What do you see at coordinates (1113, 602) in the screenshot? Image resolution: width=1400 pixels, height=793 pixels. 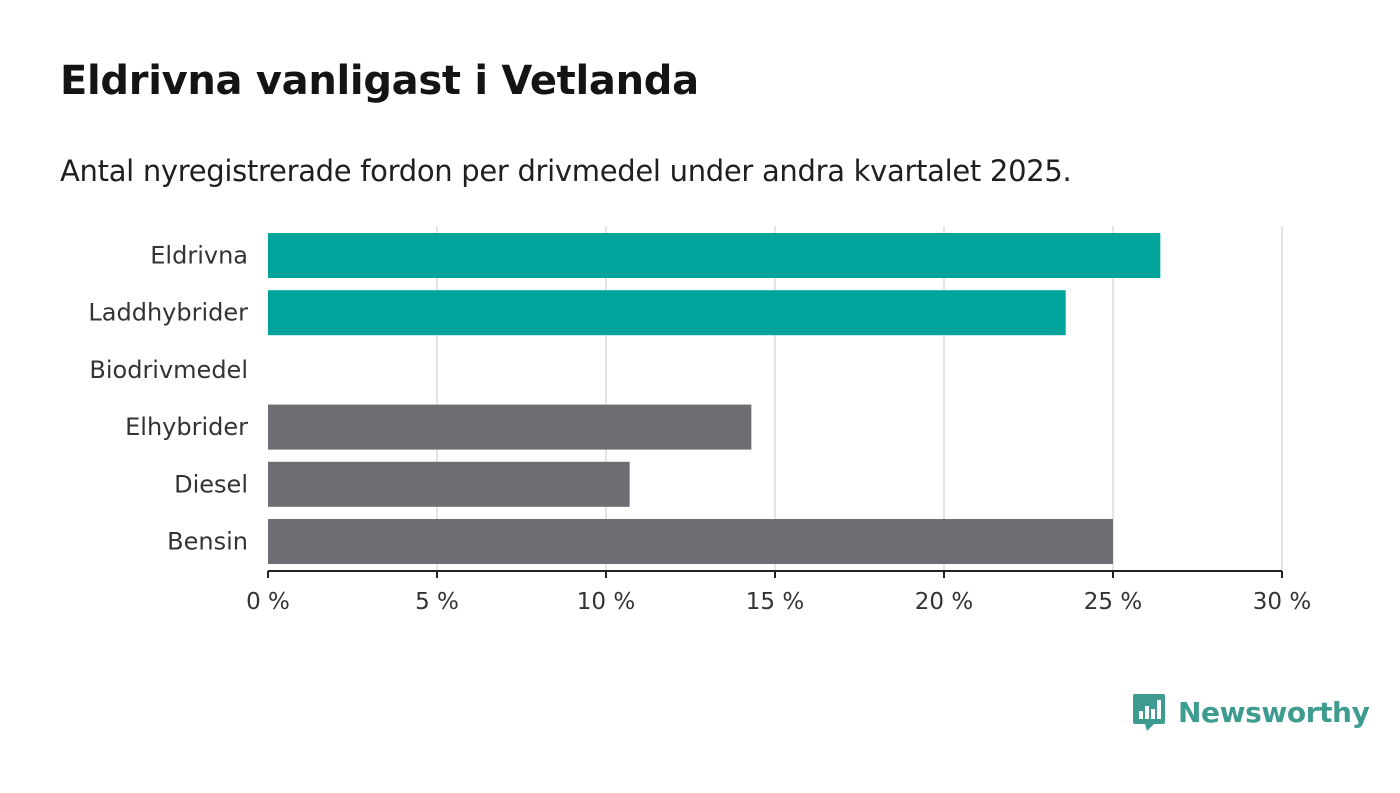 I see `x-tick-label-5: 25 %` at bounding box center [1113, 602].